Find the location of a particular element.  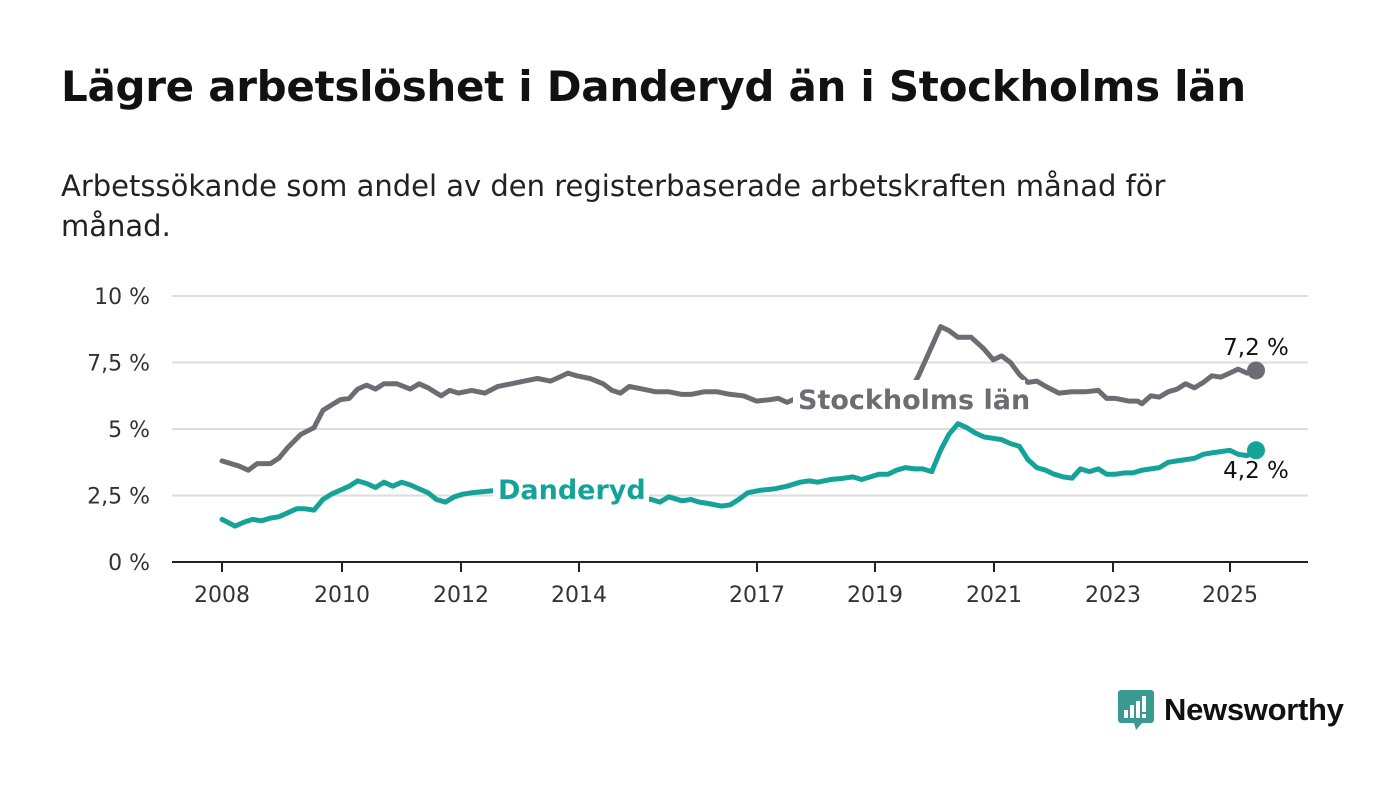

y-tick-label: 10 % is located at coordinates (122, 297).